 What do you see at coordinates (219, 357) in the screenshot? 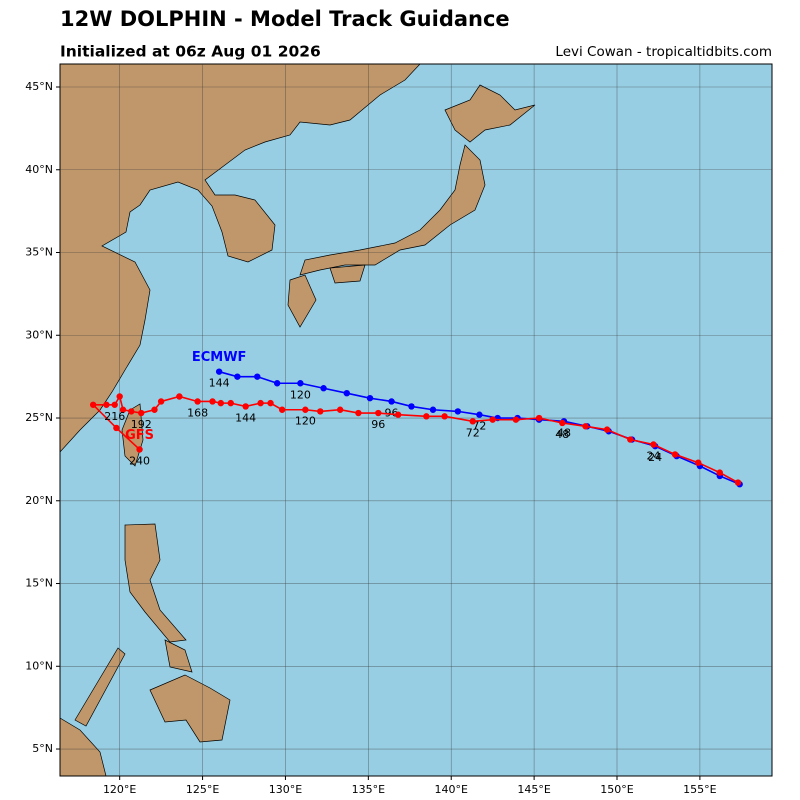
I see `model-label: ECMWF` at bounding box center [219, 357].